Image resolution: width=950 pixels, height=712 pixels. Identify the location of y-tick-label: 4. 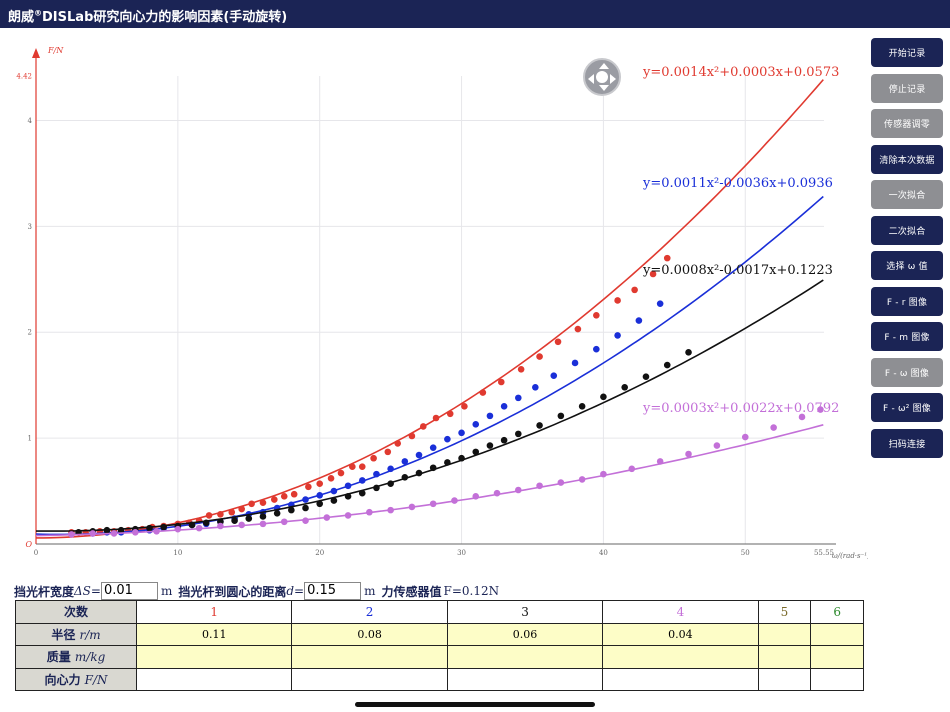
(30, 121).